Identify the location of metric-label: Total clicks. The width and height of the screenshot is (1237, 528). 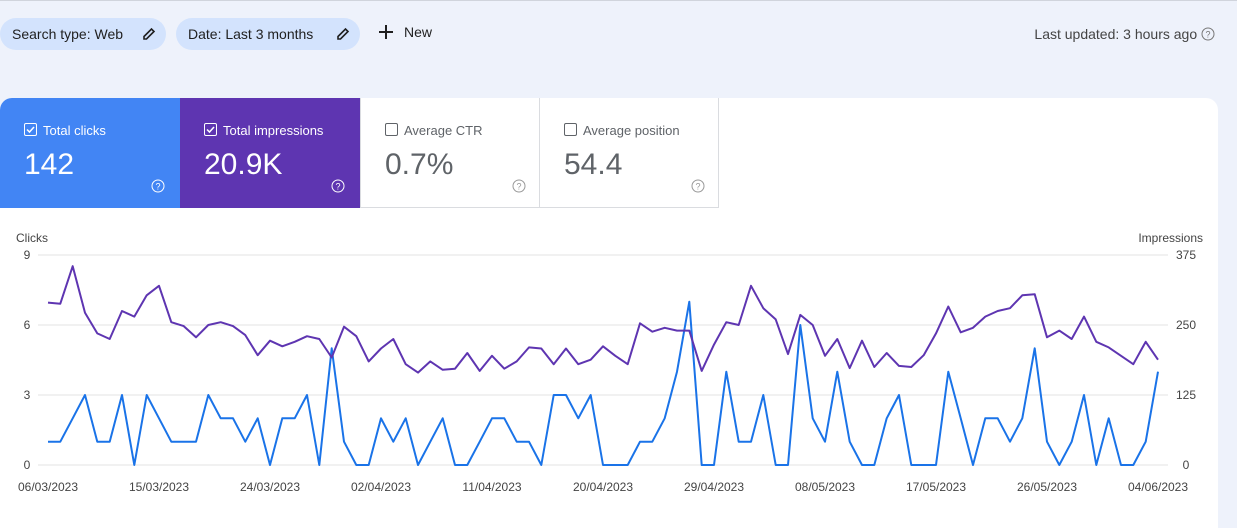
(74, 130).